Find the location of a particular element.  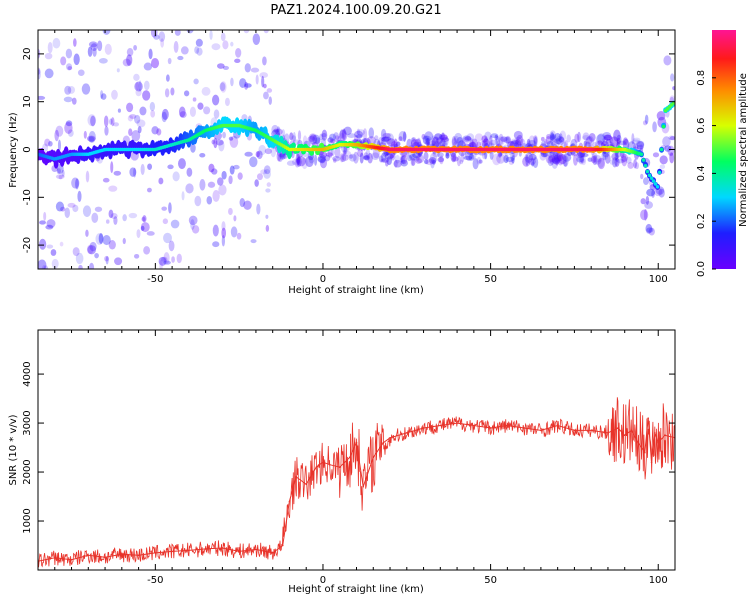

snr-y-tick-label: 3000 is located at coordinates (27, 422).